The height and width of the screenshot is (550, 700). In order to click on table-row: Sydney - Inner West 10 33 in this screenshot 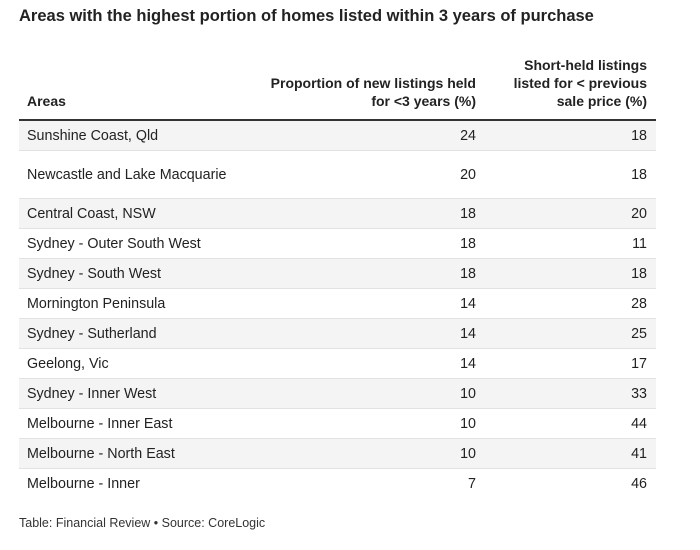, I will do `click(337, 393)`.